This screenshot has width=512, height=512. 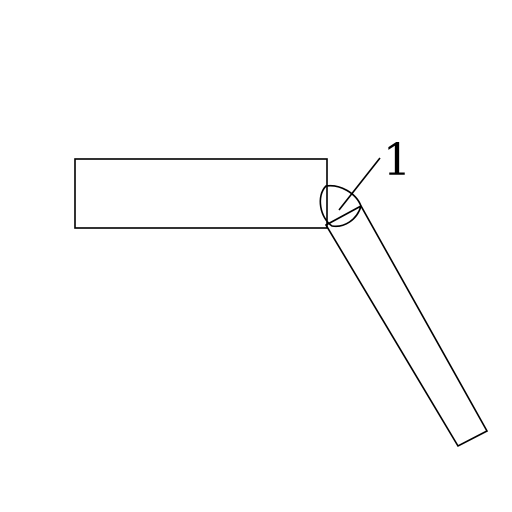 What do you see at coordinates (201, 193) in the screenshot?
I see `horizontal-member` at bounding box center [201, 193].